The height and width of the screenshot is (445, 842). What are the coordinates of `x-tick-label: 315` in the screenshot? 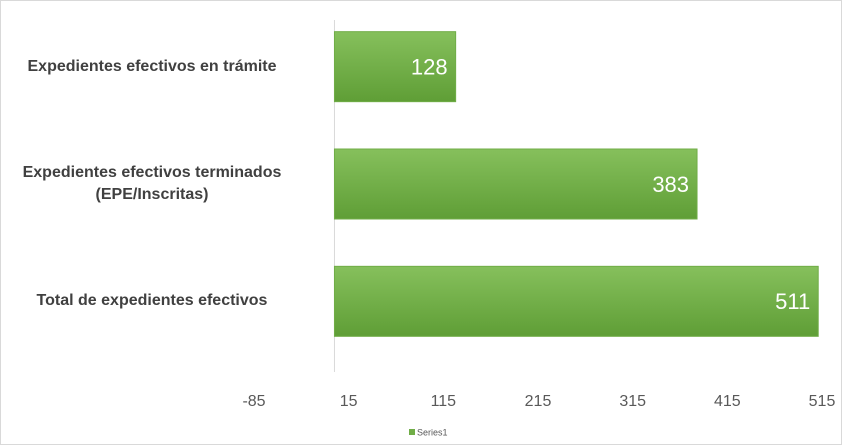 It's located at (632, 401).